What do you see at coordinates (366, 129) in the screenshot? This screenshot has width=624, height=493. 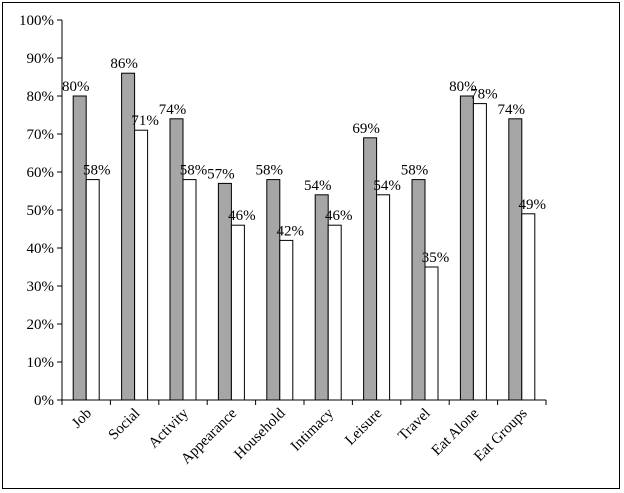 I see `data-label: 69%` at bounding box center [366, 129].